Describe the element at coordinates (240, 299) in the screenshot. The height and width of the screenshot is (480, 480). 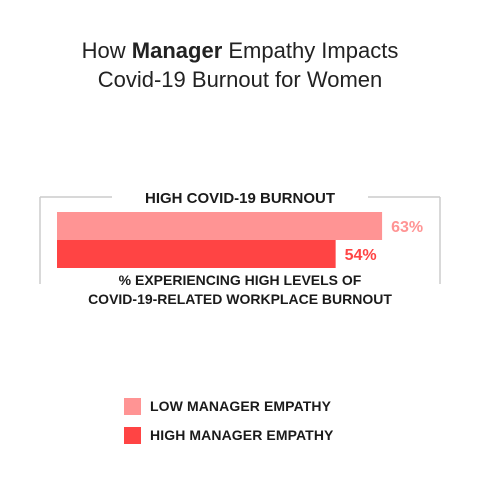
I see `x-axis-label-line-2: COVID-19-RELATED WORKPLACE BURNOUT` at that location.